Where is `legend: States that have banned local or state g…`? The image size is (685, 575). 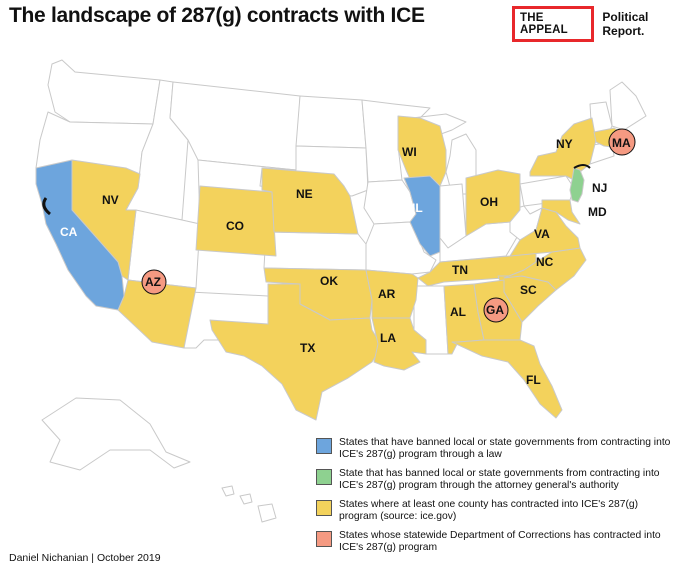
legend: States that have banned local or state g… is located at coordinates (497, 499).